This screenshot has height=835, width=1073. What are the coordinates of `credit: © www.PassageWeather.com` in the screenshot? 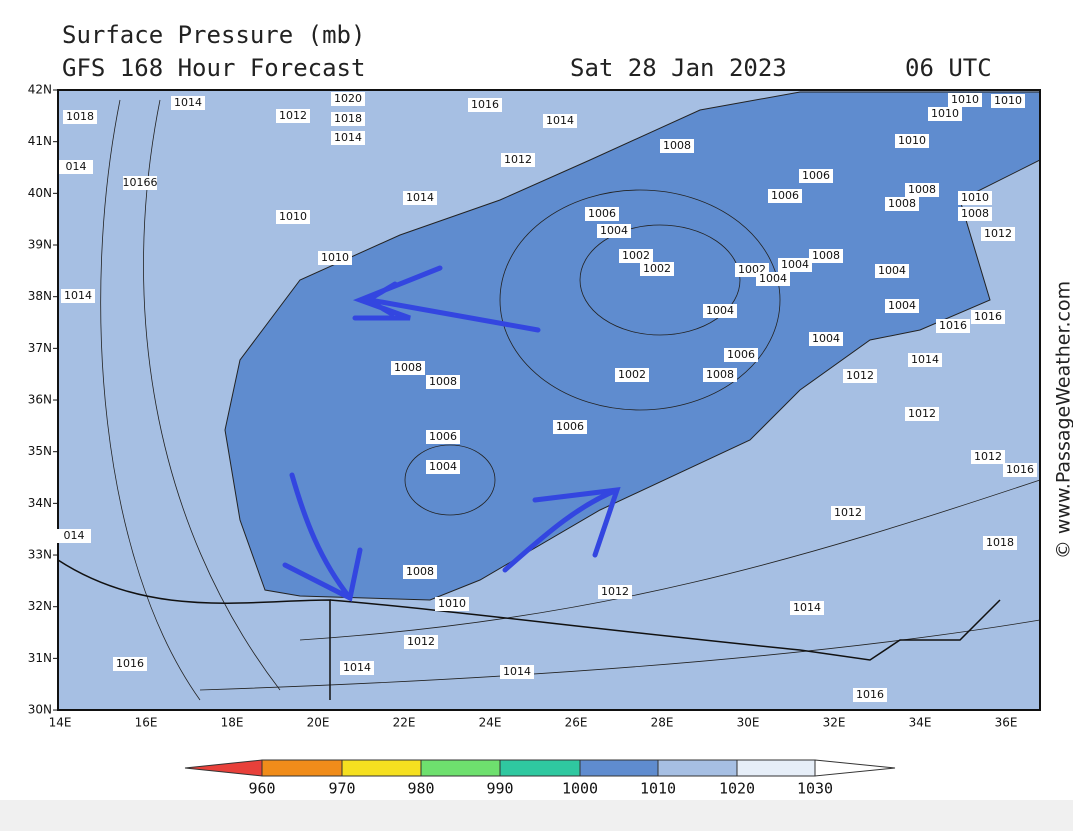 It's located at (1063, 420).